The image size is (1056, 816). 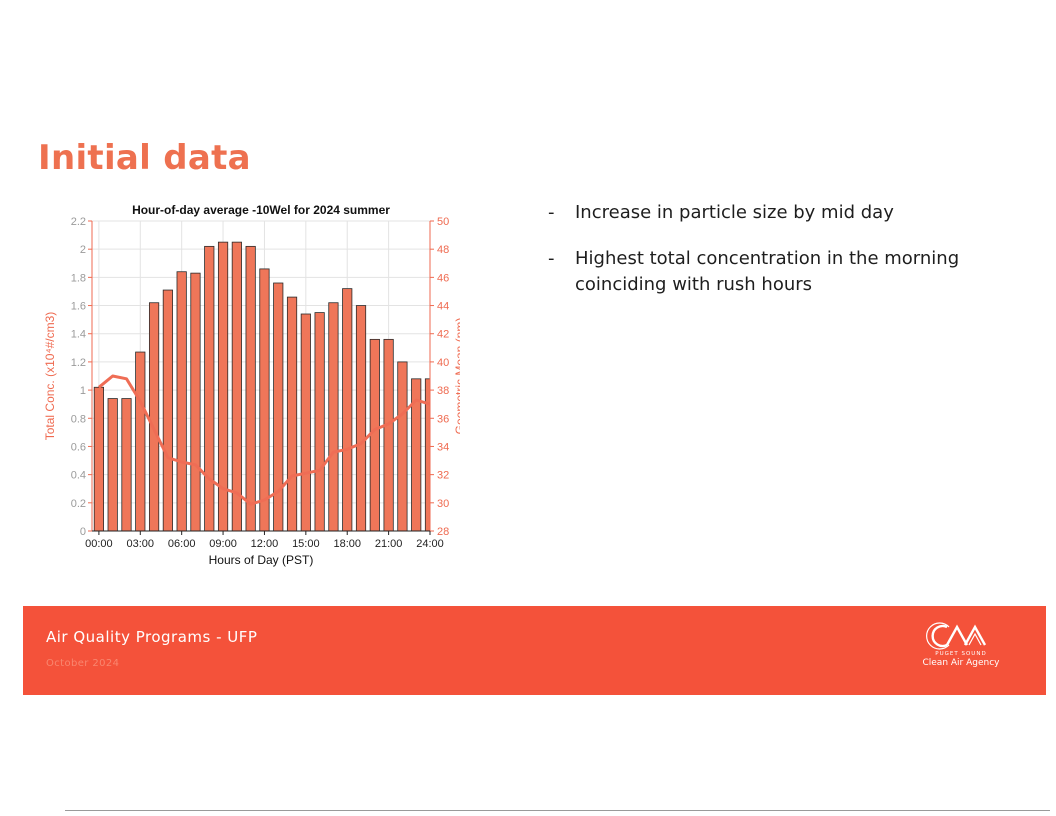 What do you see at coordinates (83, 250) in the screenshot?
I see `y-tick-label-left: 2` at bounding box center [83, 250].